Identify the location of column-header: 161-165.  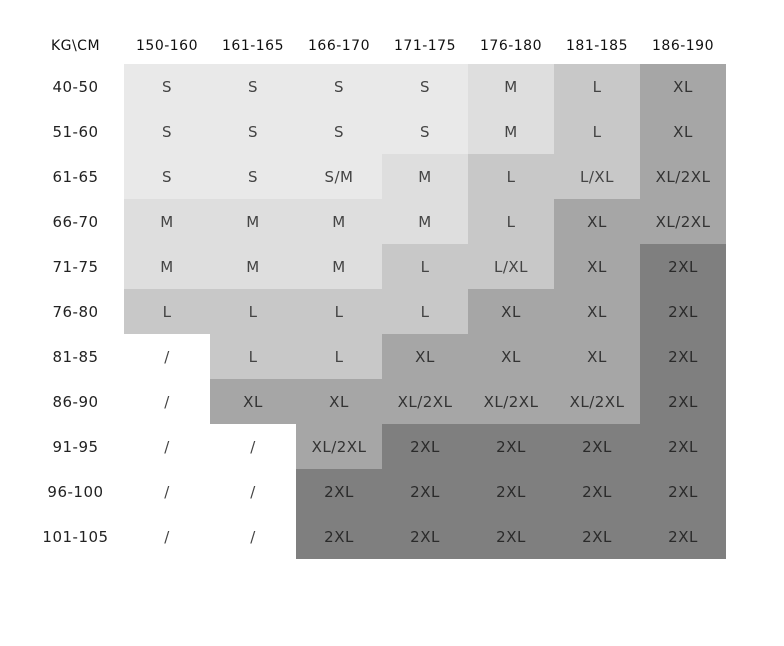
(253, 46).